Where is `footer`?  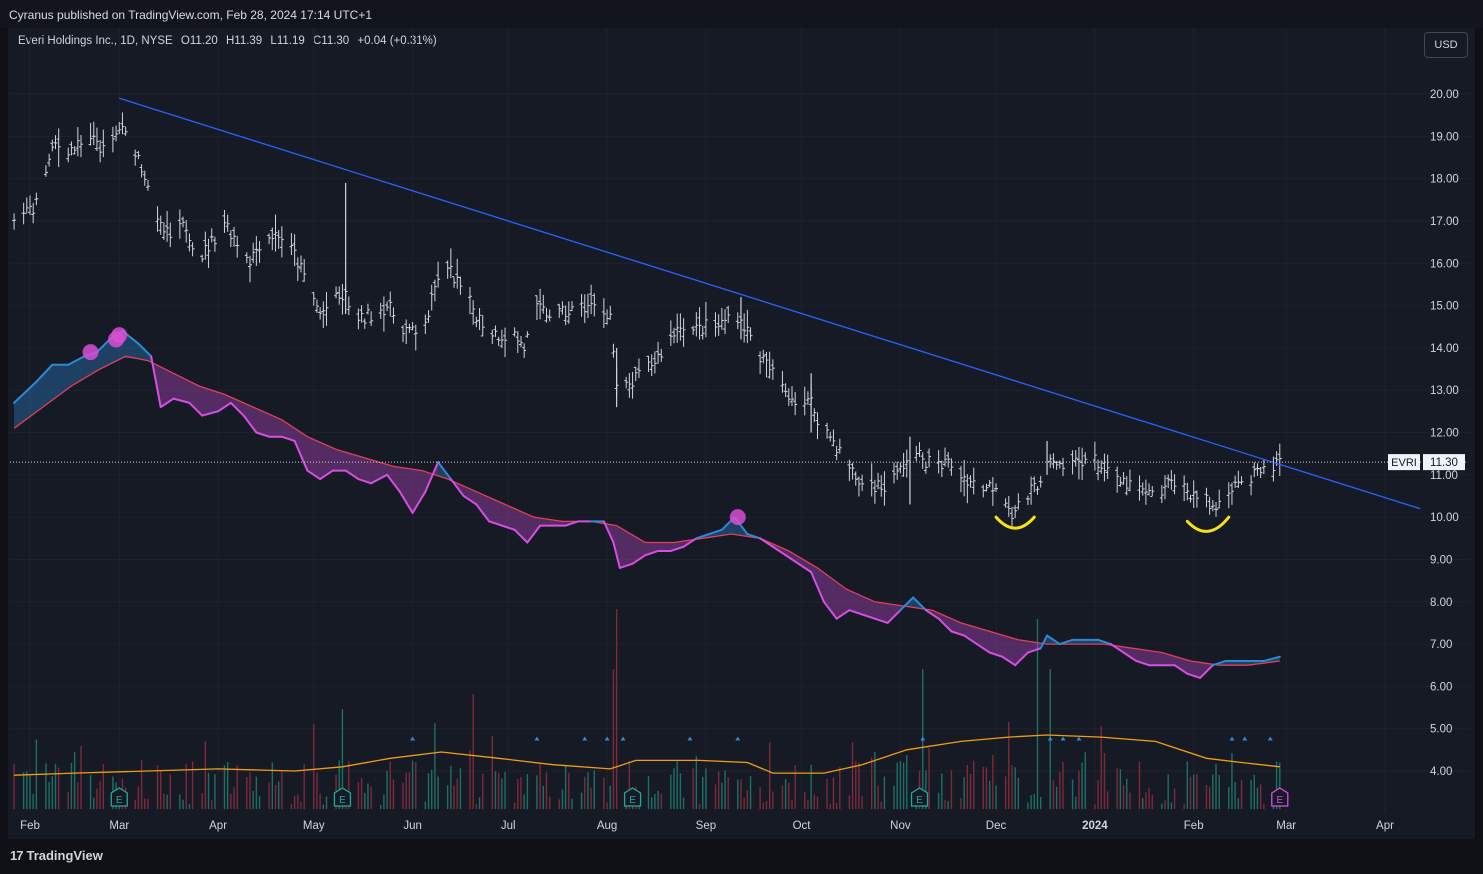
footer is located at coordinates (741, 857).